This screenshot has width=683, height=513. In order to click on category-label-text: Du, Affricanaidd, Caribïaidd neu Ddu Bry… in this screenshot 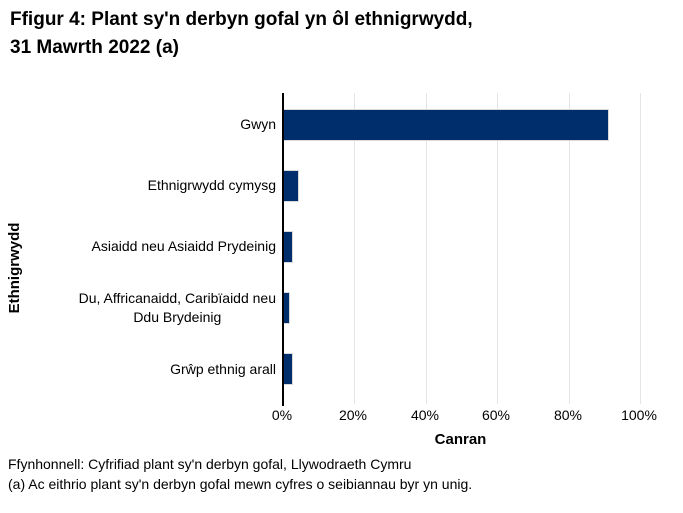, I will do `click(177, 307)`.